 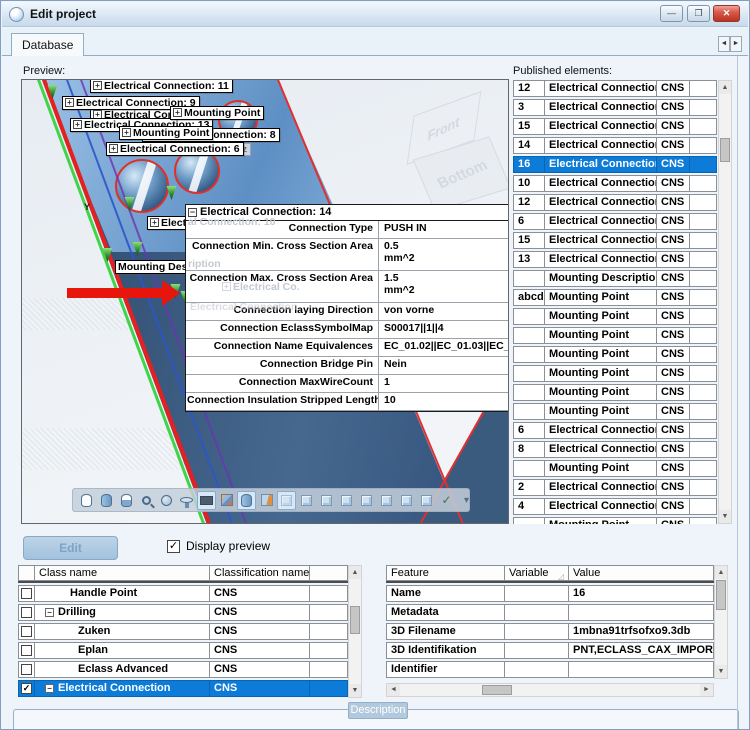 What do you see at coordinates (259, 612) in the screenshot?
I see `classification-cell: CNS` at bounding box center [259, 612].